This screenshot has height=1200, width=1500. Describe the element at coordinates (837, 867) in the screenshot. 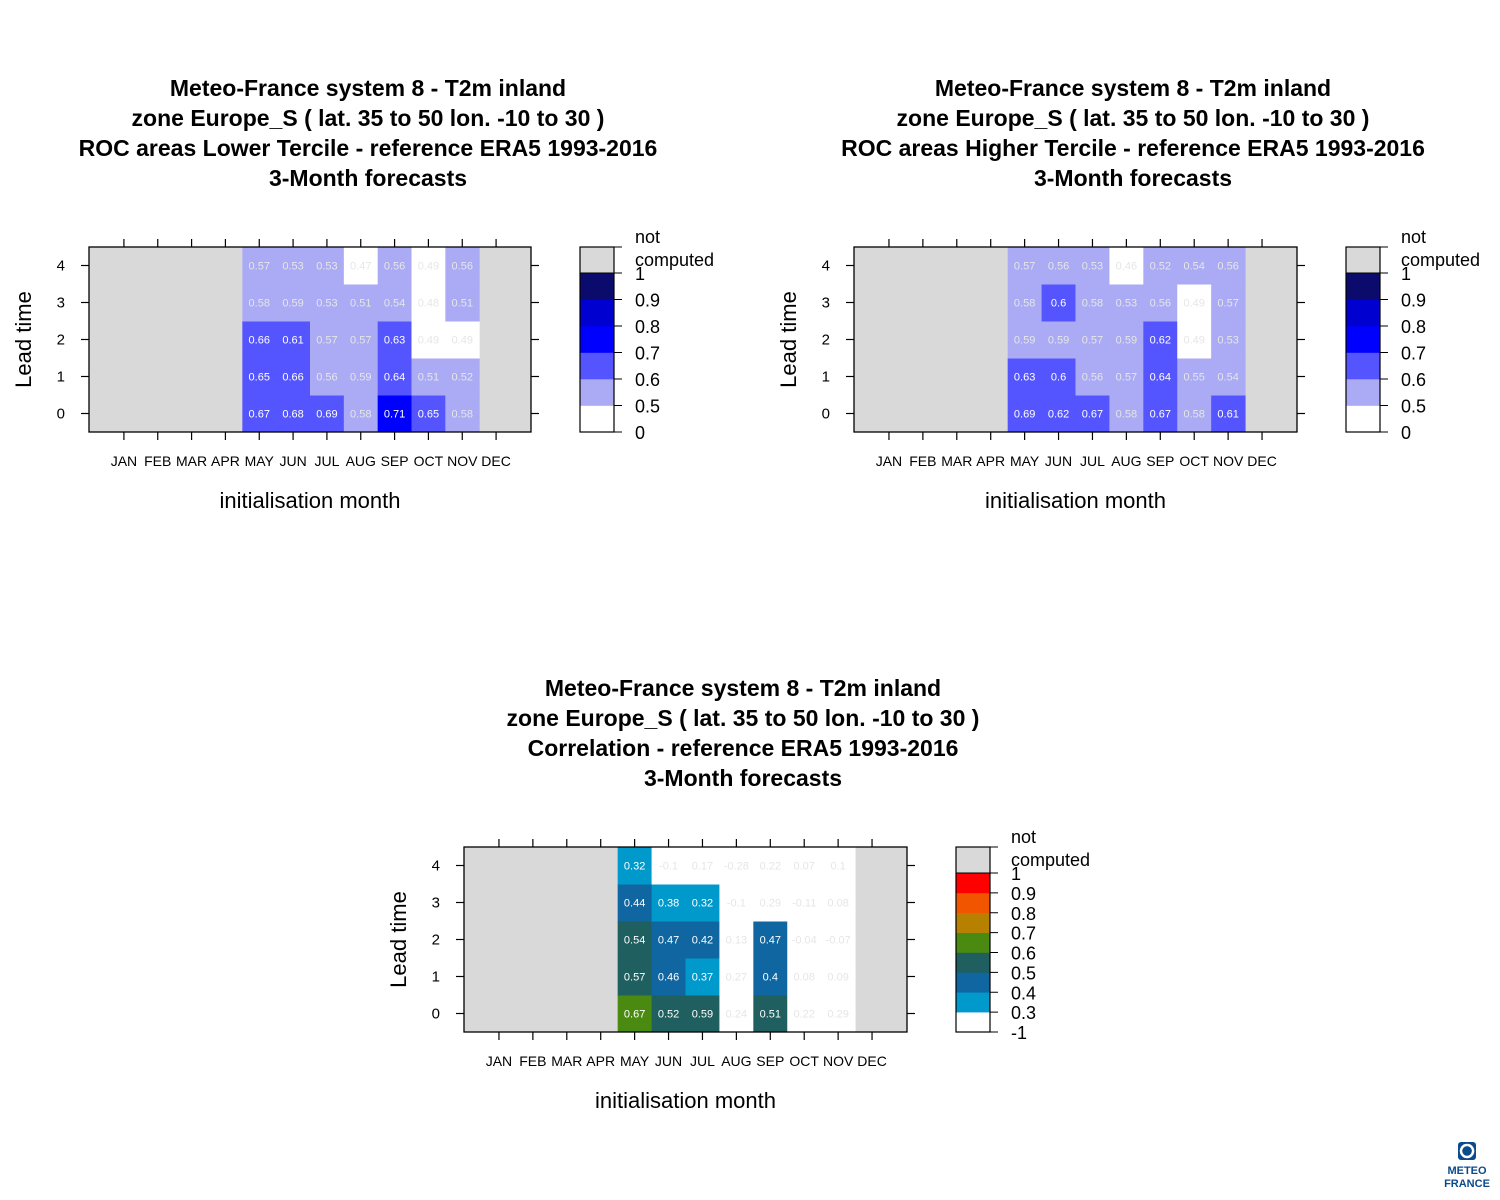

I see `cell-value-label: 0.1` at that location.